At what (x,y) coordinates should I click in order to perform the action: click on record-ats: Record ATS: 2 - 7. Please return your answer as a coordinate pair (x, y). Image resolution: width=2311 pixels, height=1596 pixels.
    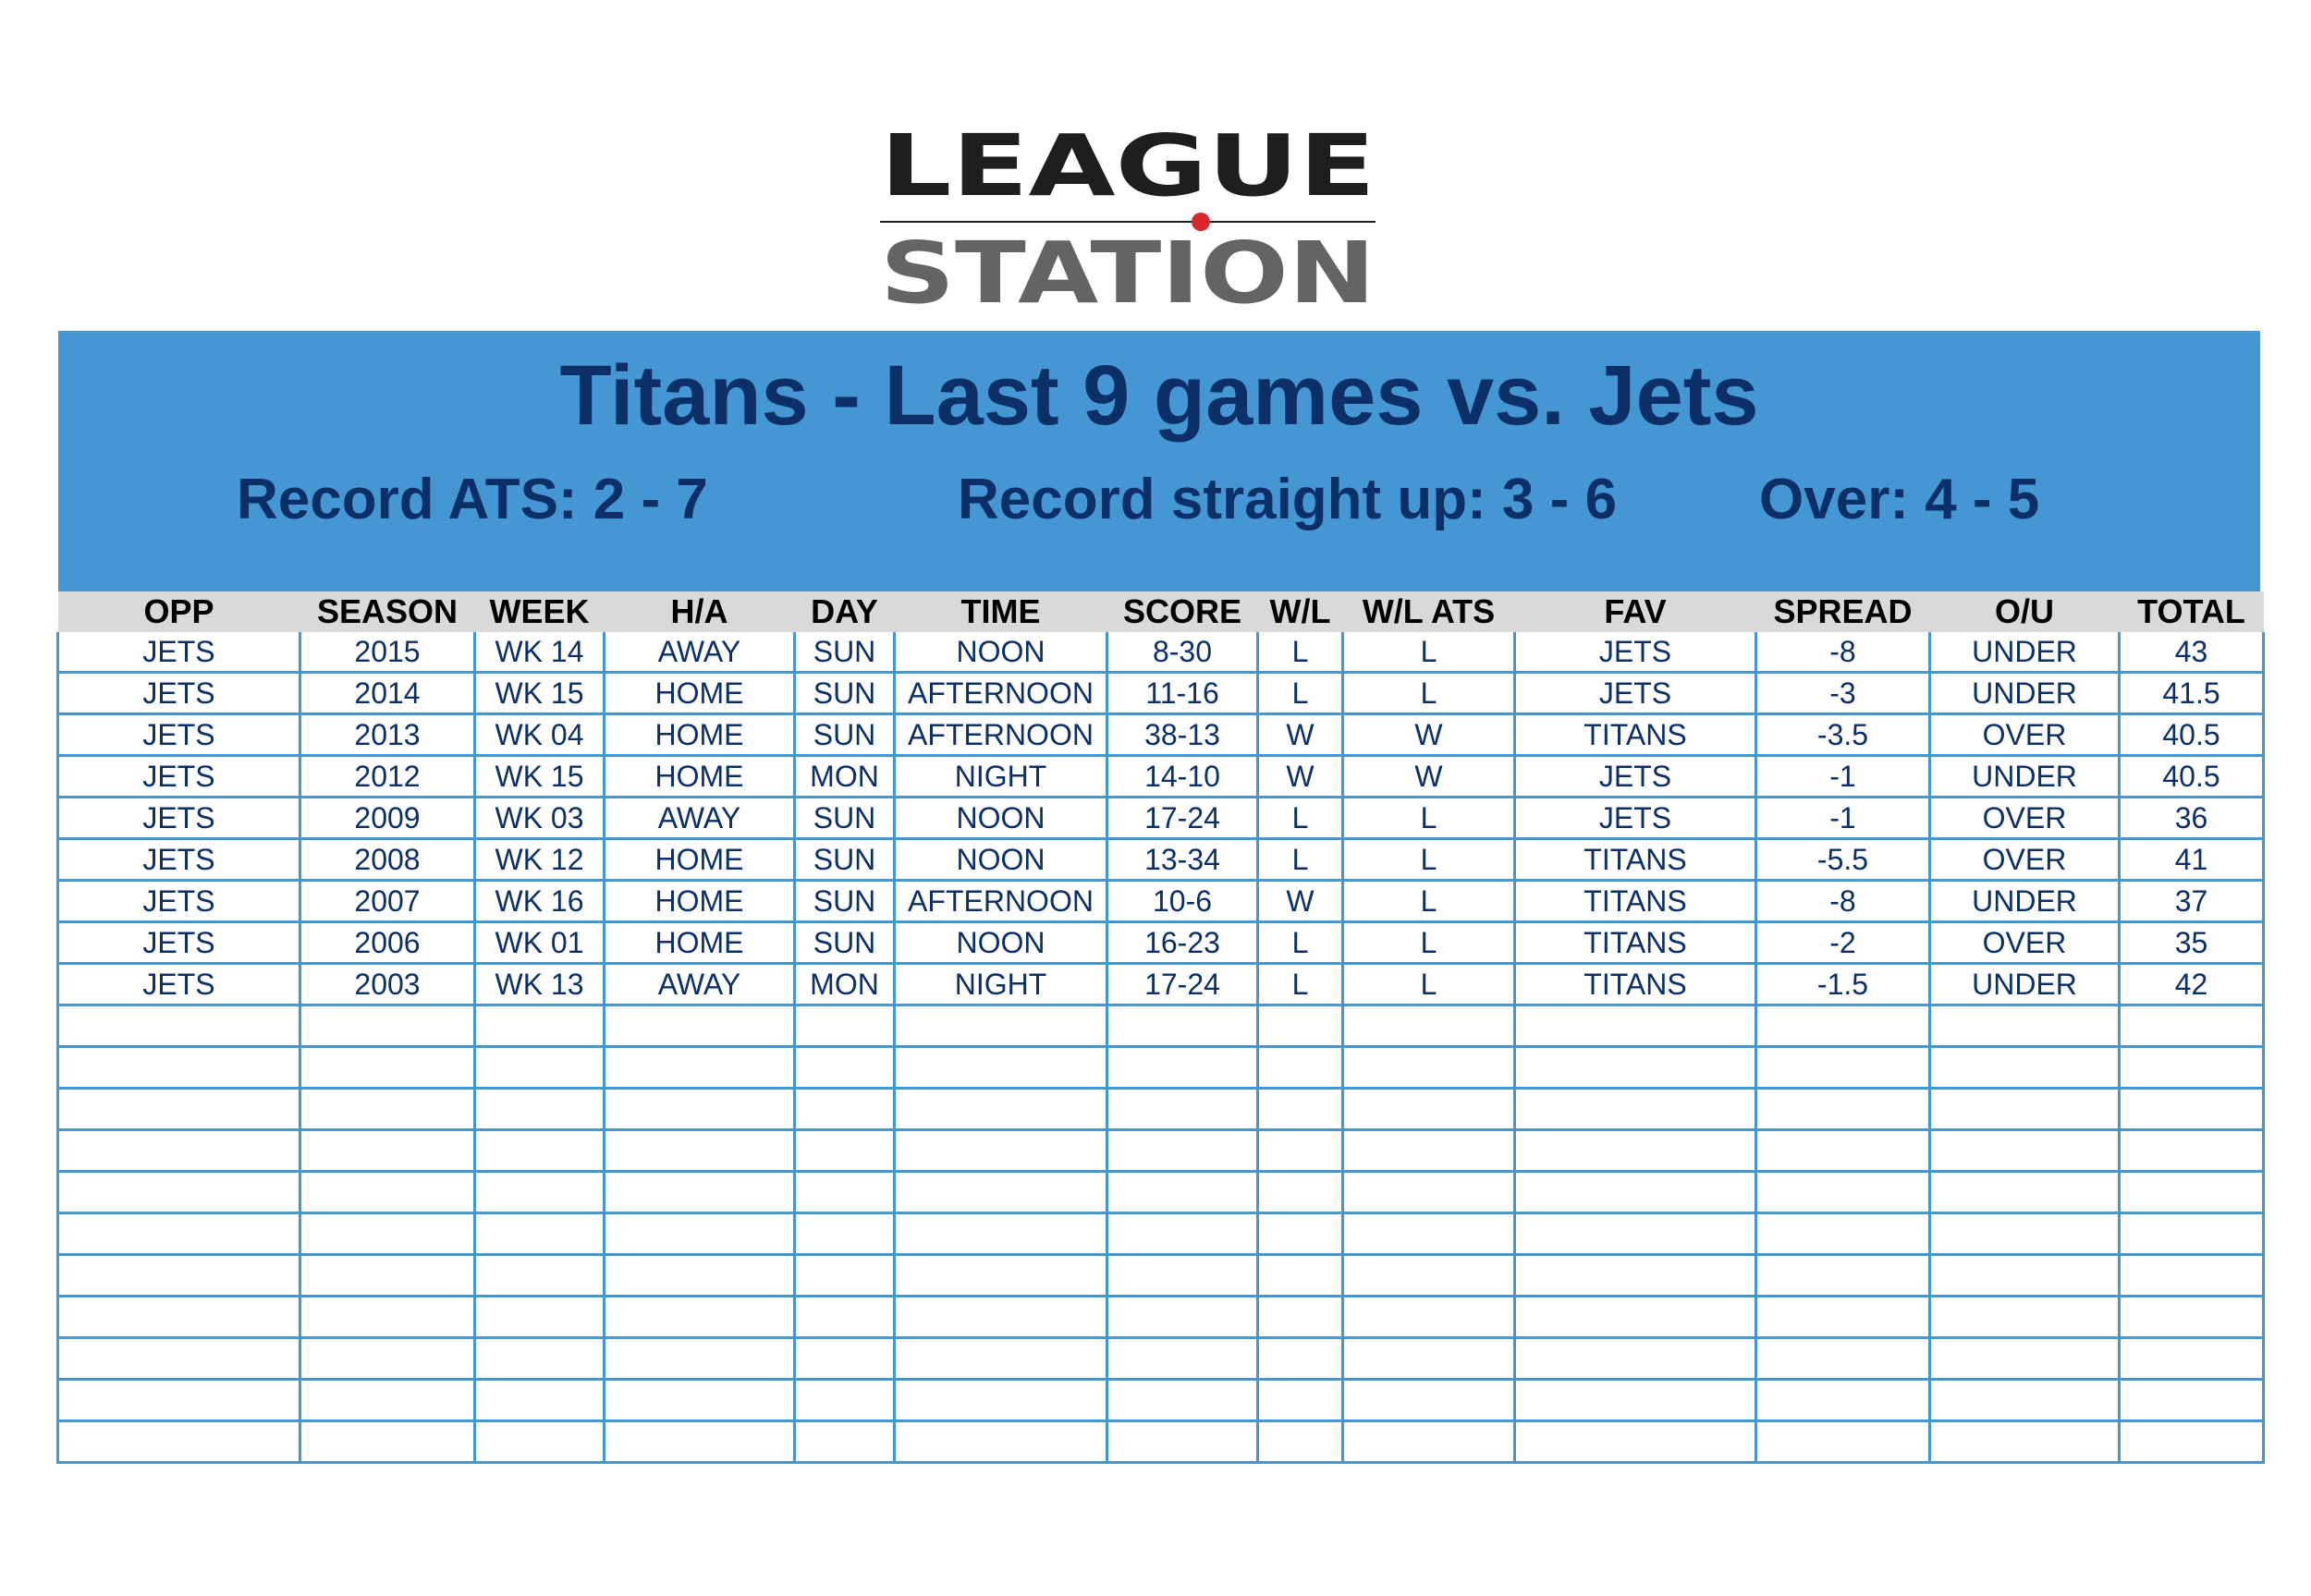
    Looking at the image, I should click on (472, 499).